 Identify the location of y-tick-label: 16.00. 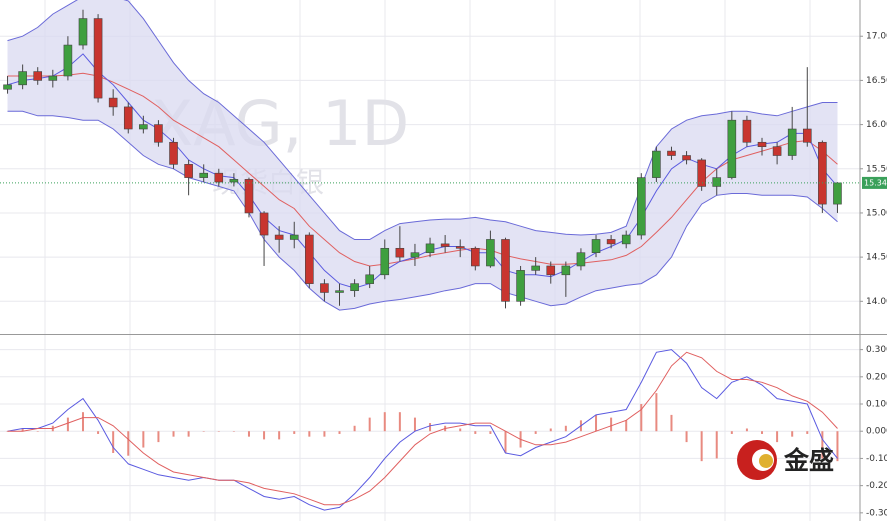
(876, 125).